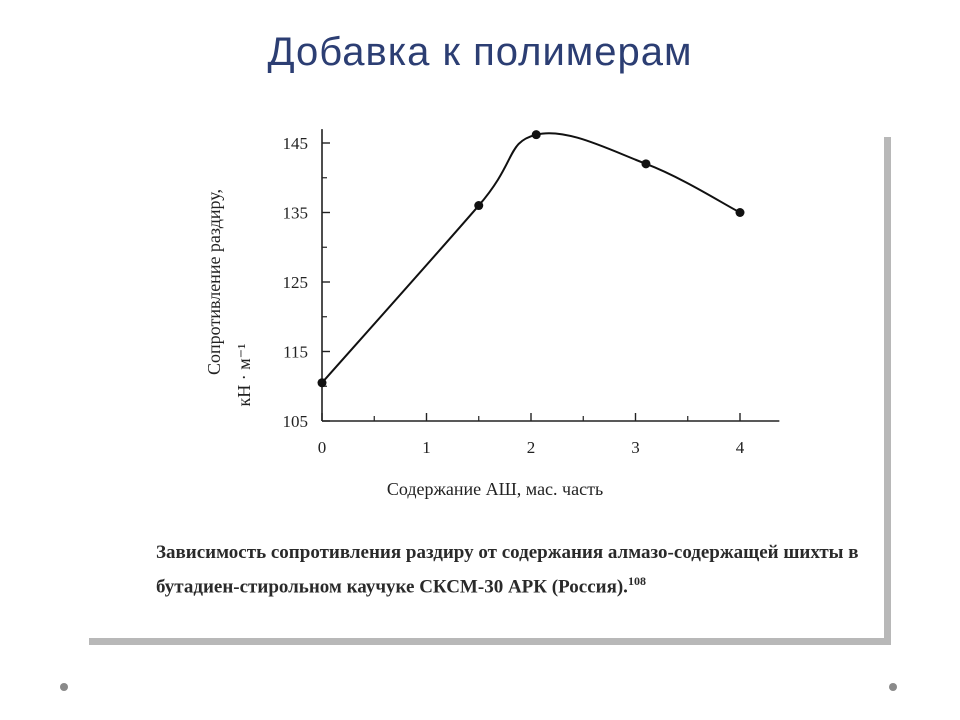  What do you see at coordinates (426, 447) in the screenshot?
I see `x-tick-label-1: 1` at bounding box center [426, 447].